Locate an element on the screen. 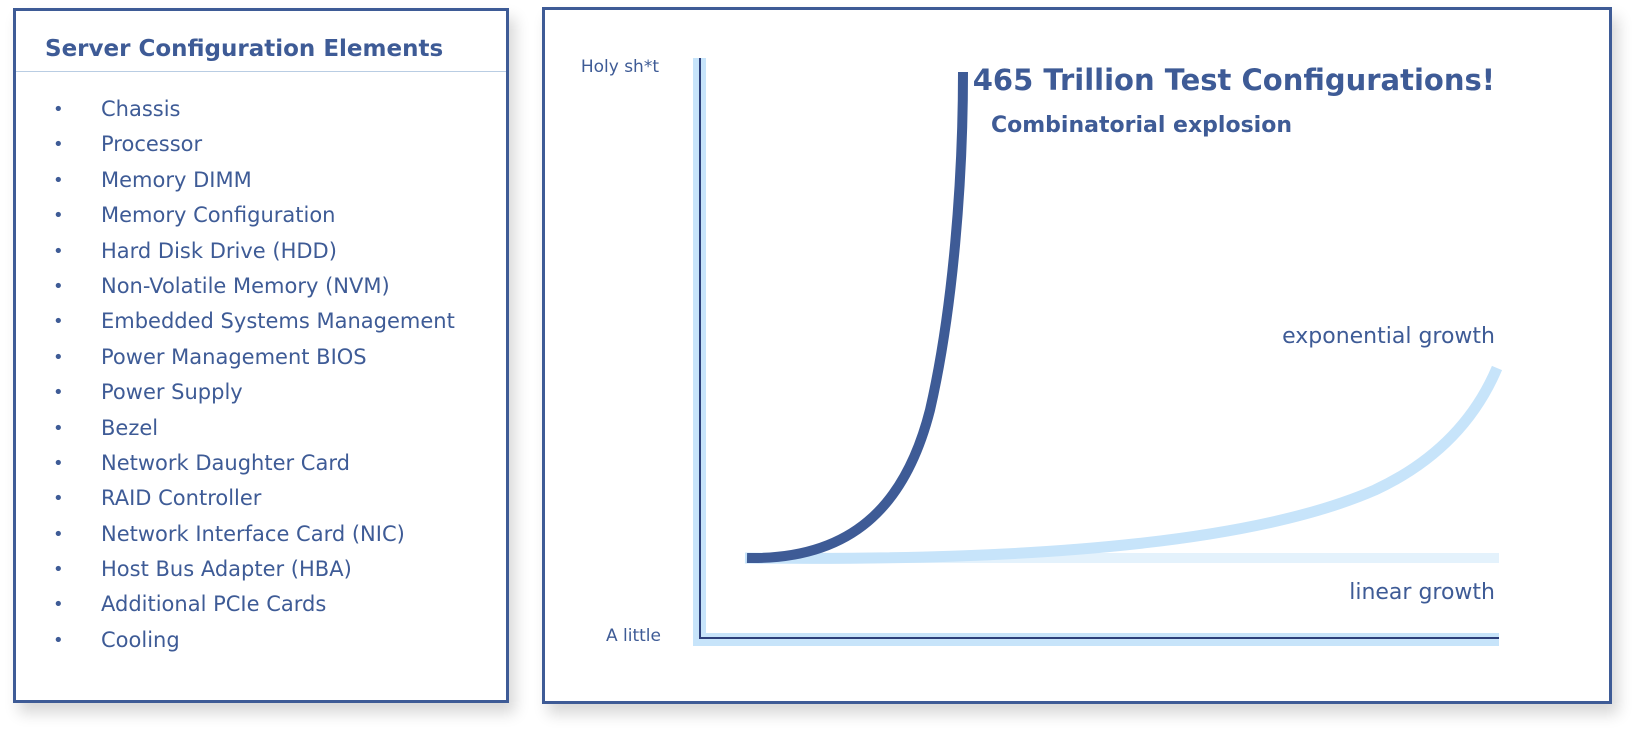  y-axis-bottom-label: A little is located at coordinates (633, 636).